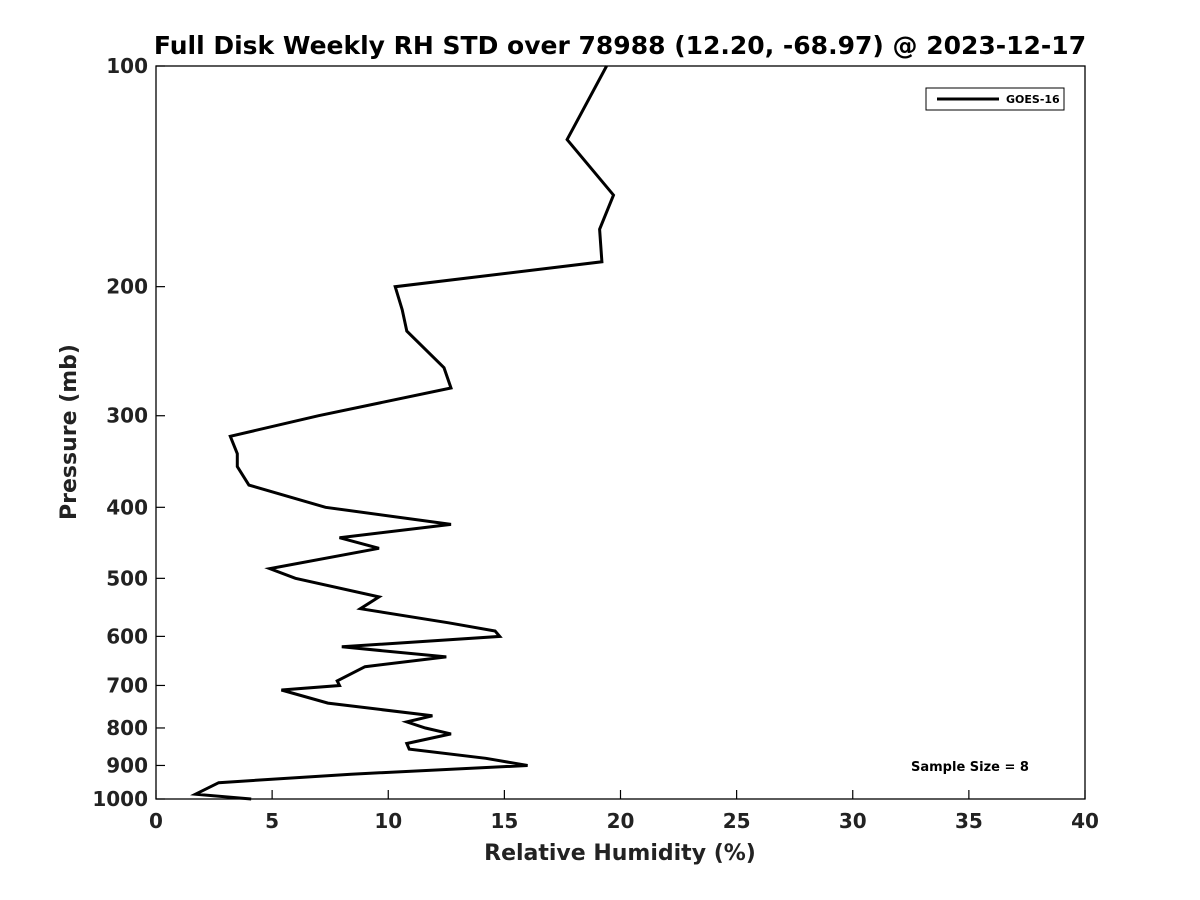 The height and width of the screenshot is (900, 1200). Describe the element at coordinates (127, 507) in the screenshot. I see `y-tick-label: 400` at that location.